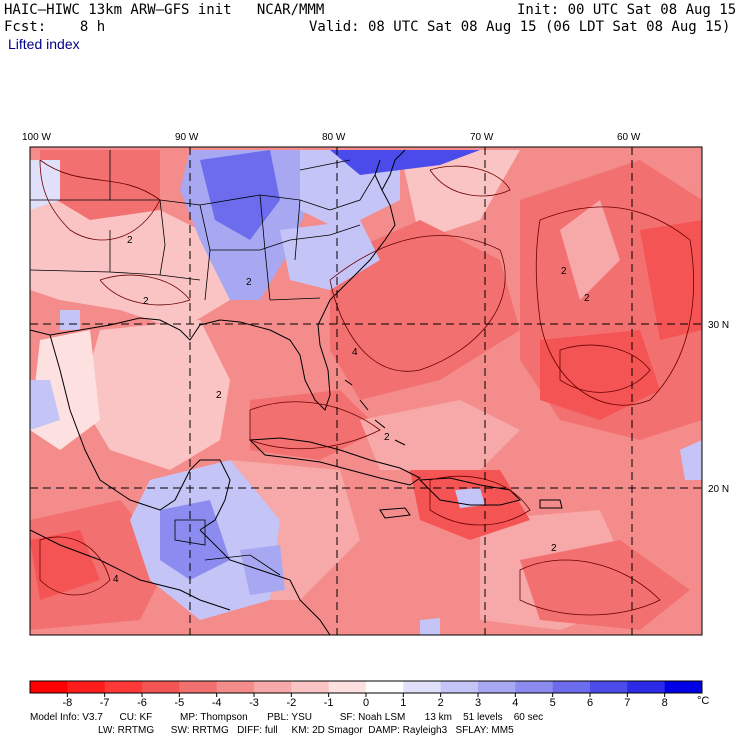 This screenshot has width=740, height=740. I want to click on color-legend: -8 -7 -6 -5 -4 -3 -2 -1 0 1 2 3 4 5 6 7 8, so click(366, 694).